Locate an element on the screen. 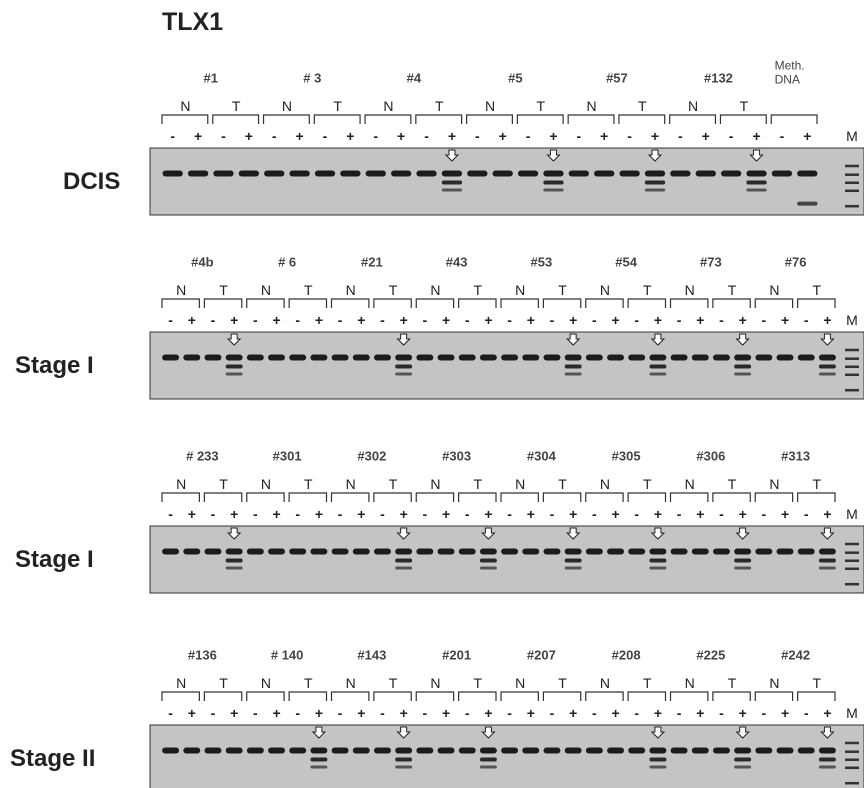 The image size is (864, 788). sample-id: #1 is located at coordinates (210, 78).